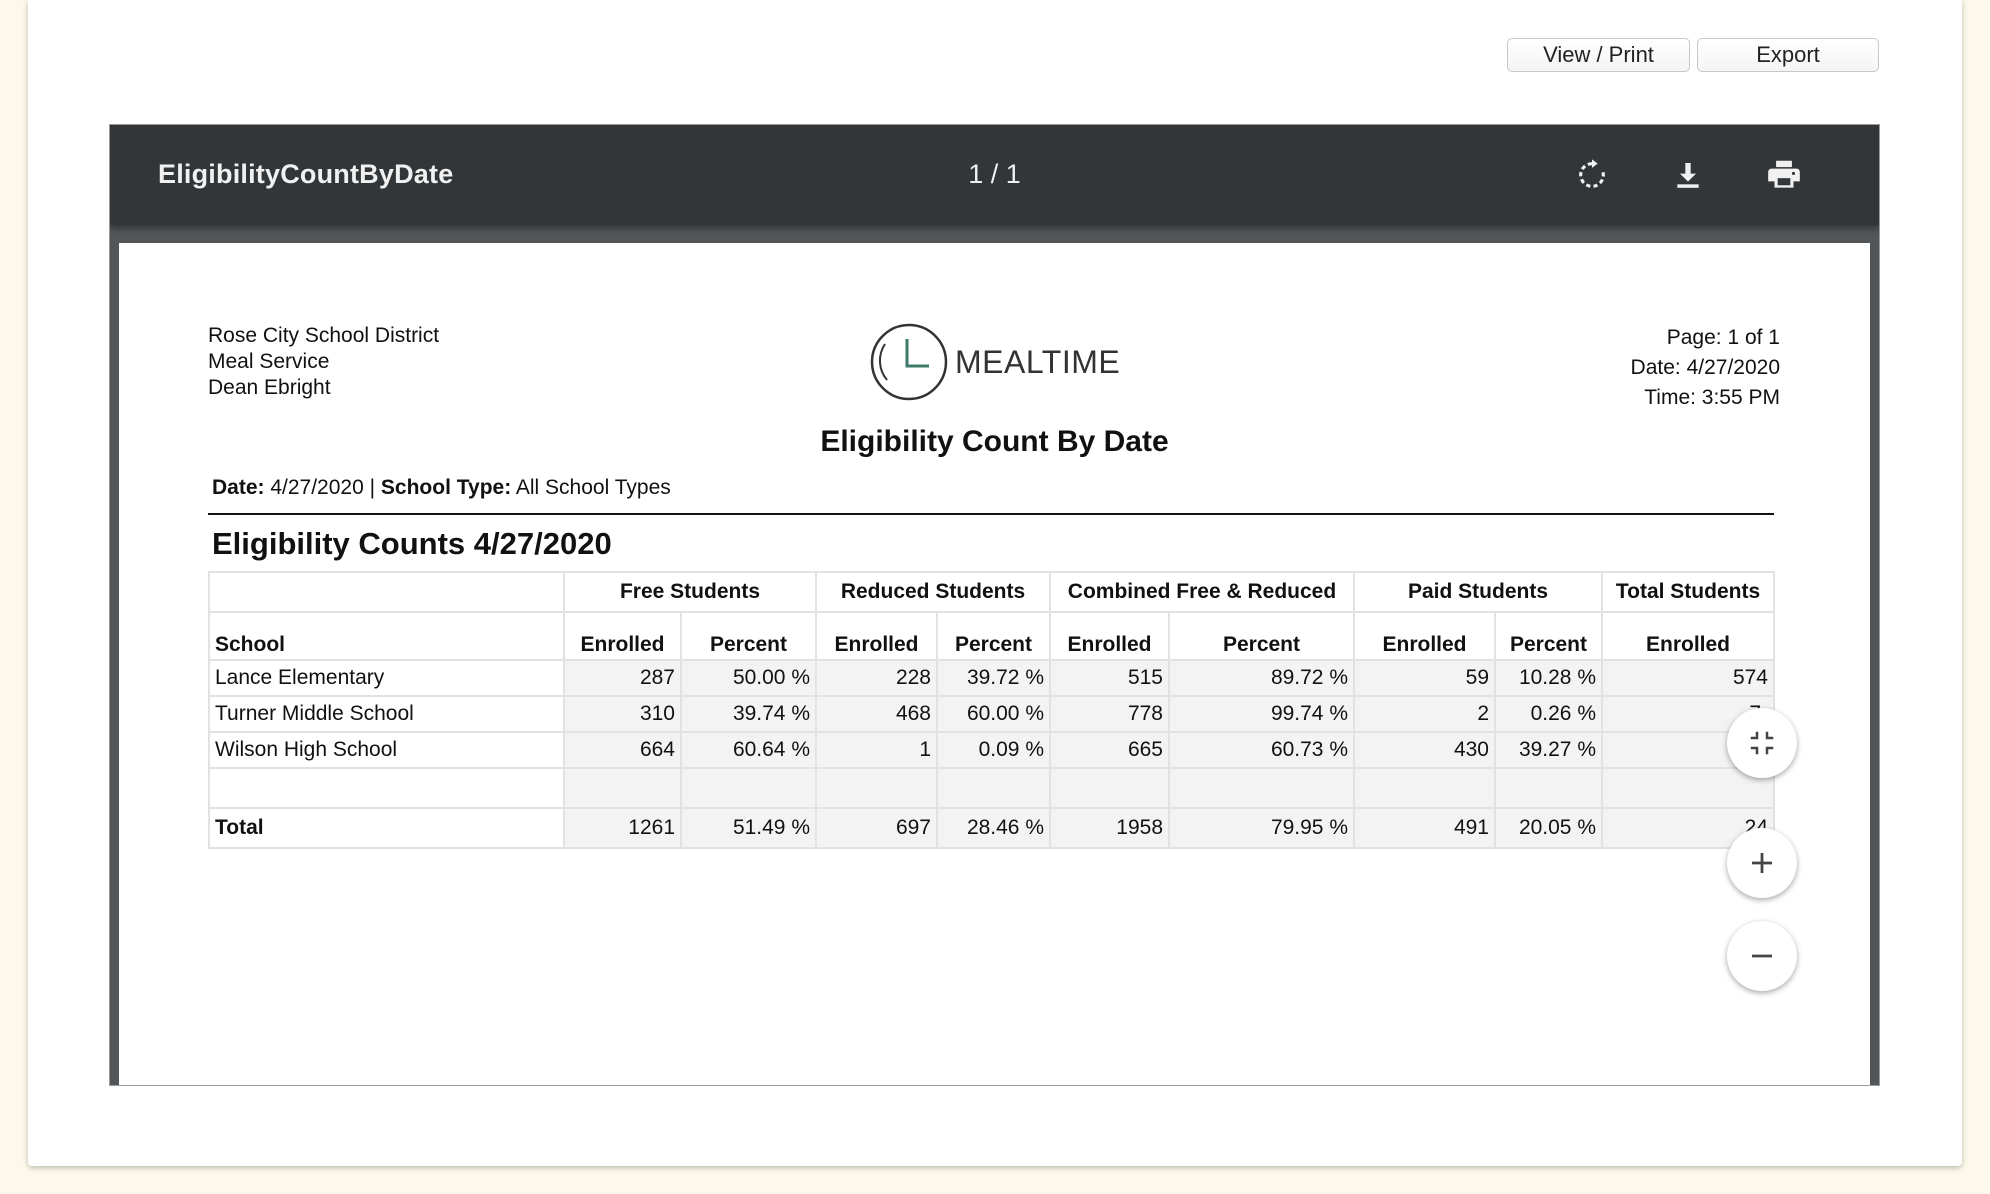  Describe the element at coordinates (1424, 714) in the screenshot. I see `table-cell: 2` at that location.